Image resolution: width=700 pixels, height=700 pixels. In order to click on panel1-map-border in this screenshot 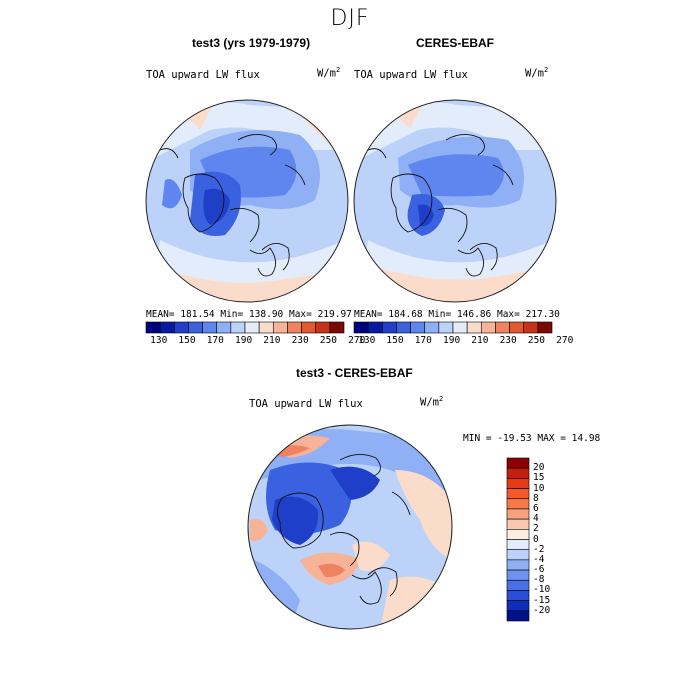, I will do `click(247, 201)`.